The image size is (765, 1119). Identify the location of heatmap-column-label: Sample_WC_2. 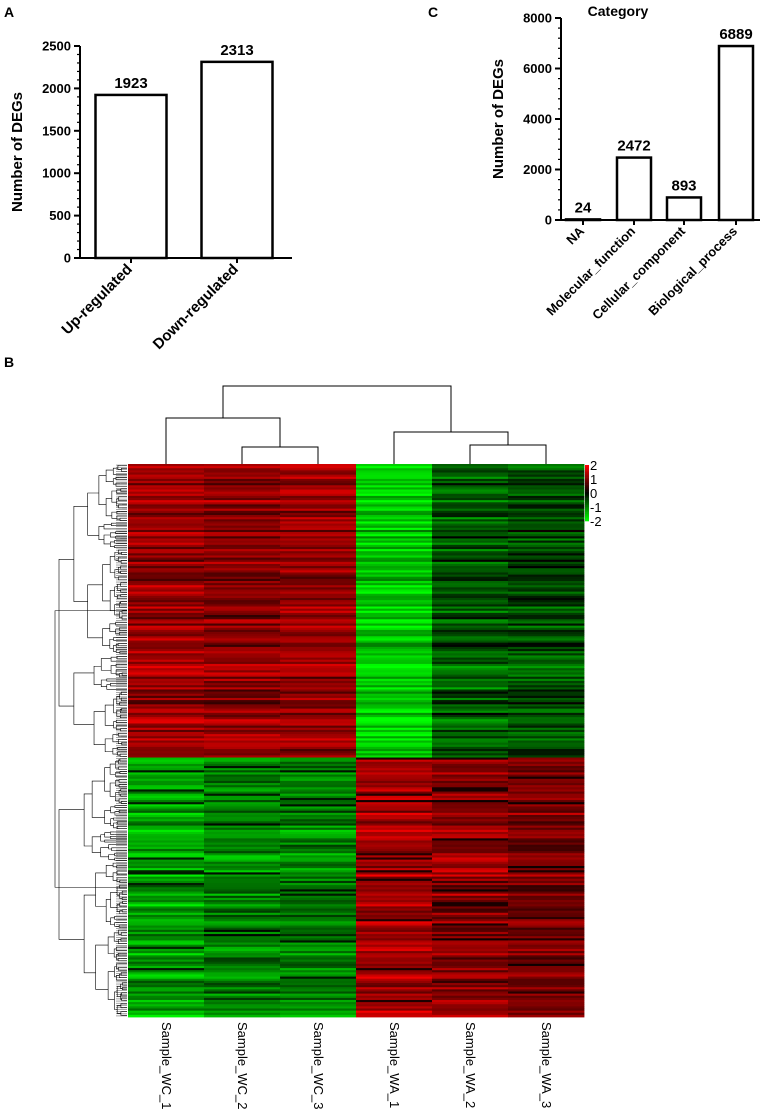
(242, 1065).